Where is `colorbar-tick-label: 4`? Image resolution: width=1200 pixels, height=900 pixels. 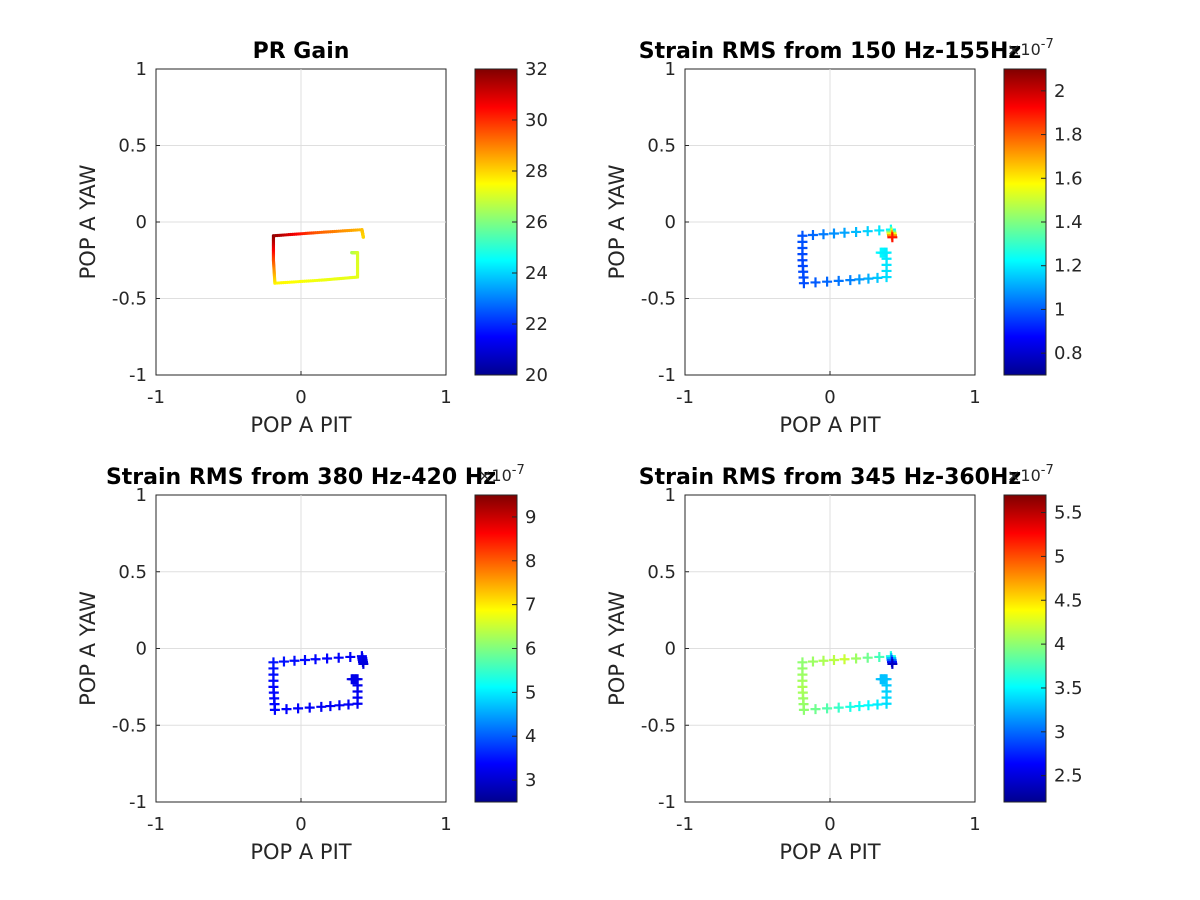 colorbar-tick-label: 4 is located at coordinates (530, 736).